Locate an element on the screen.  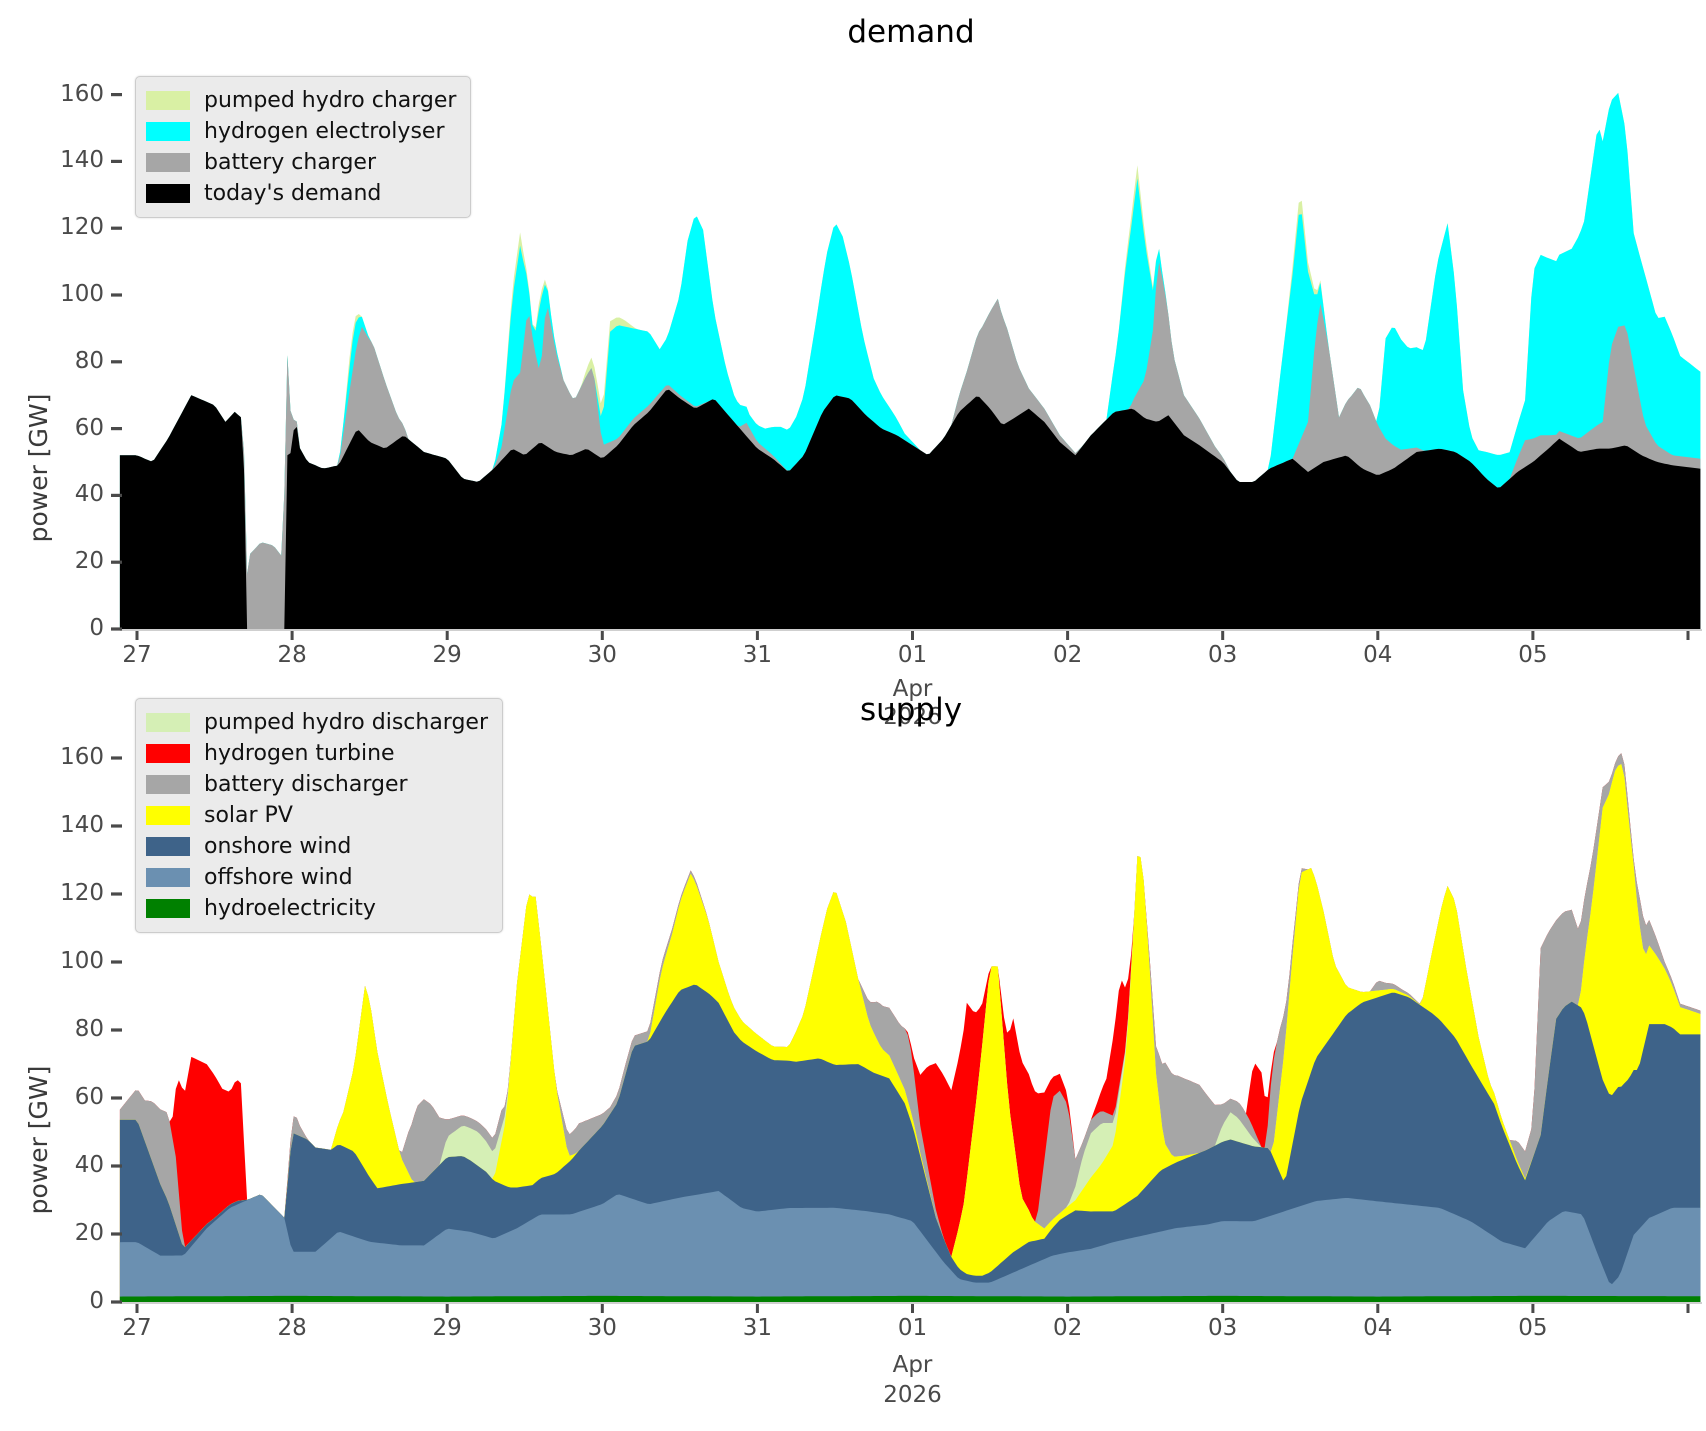
supply-legend-item-pumped-hydro-discharger: pumped hydro discharger is located at coordinates (317, 722).